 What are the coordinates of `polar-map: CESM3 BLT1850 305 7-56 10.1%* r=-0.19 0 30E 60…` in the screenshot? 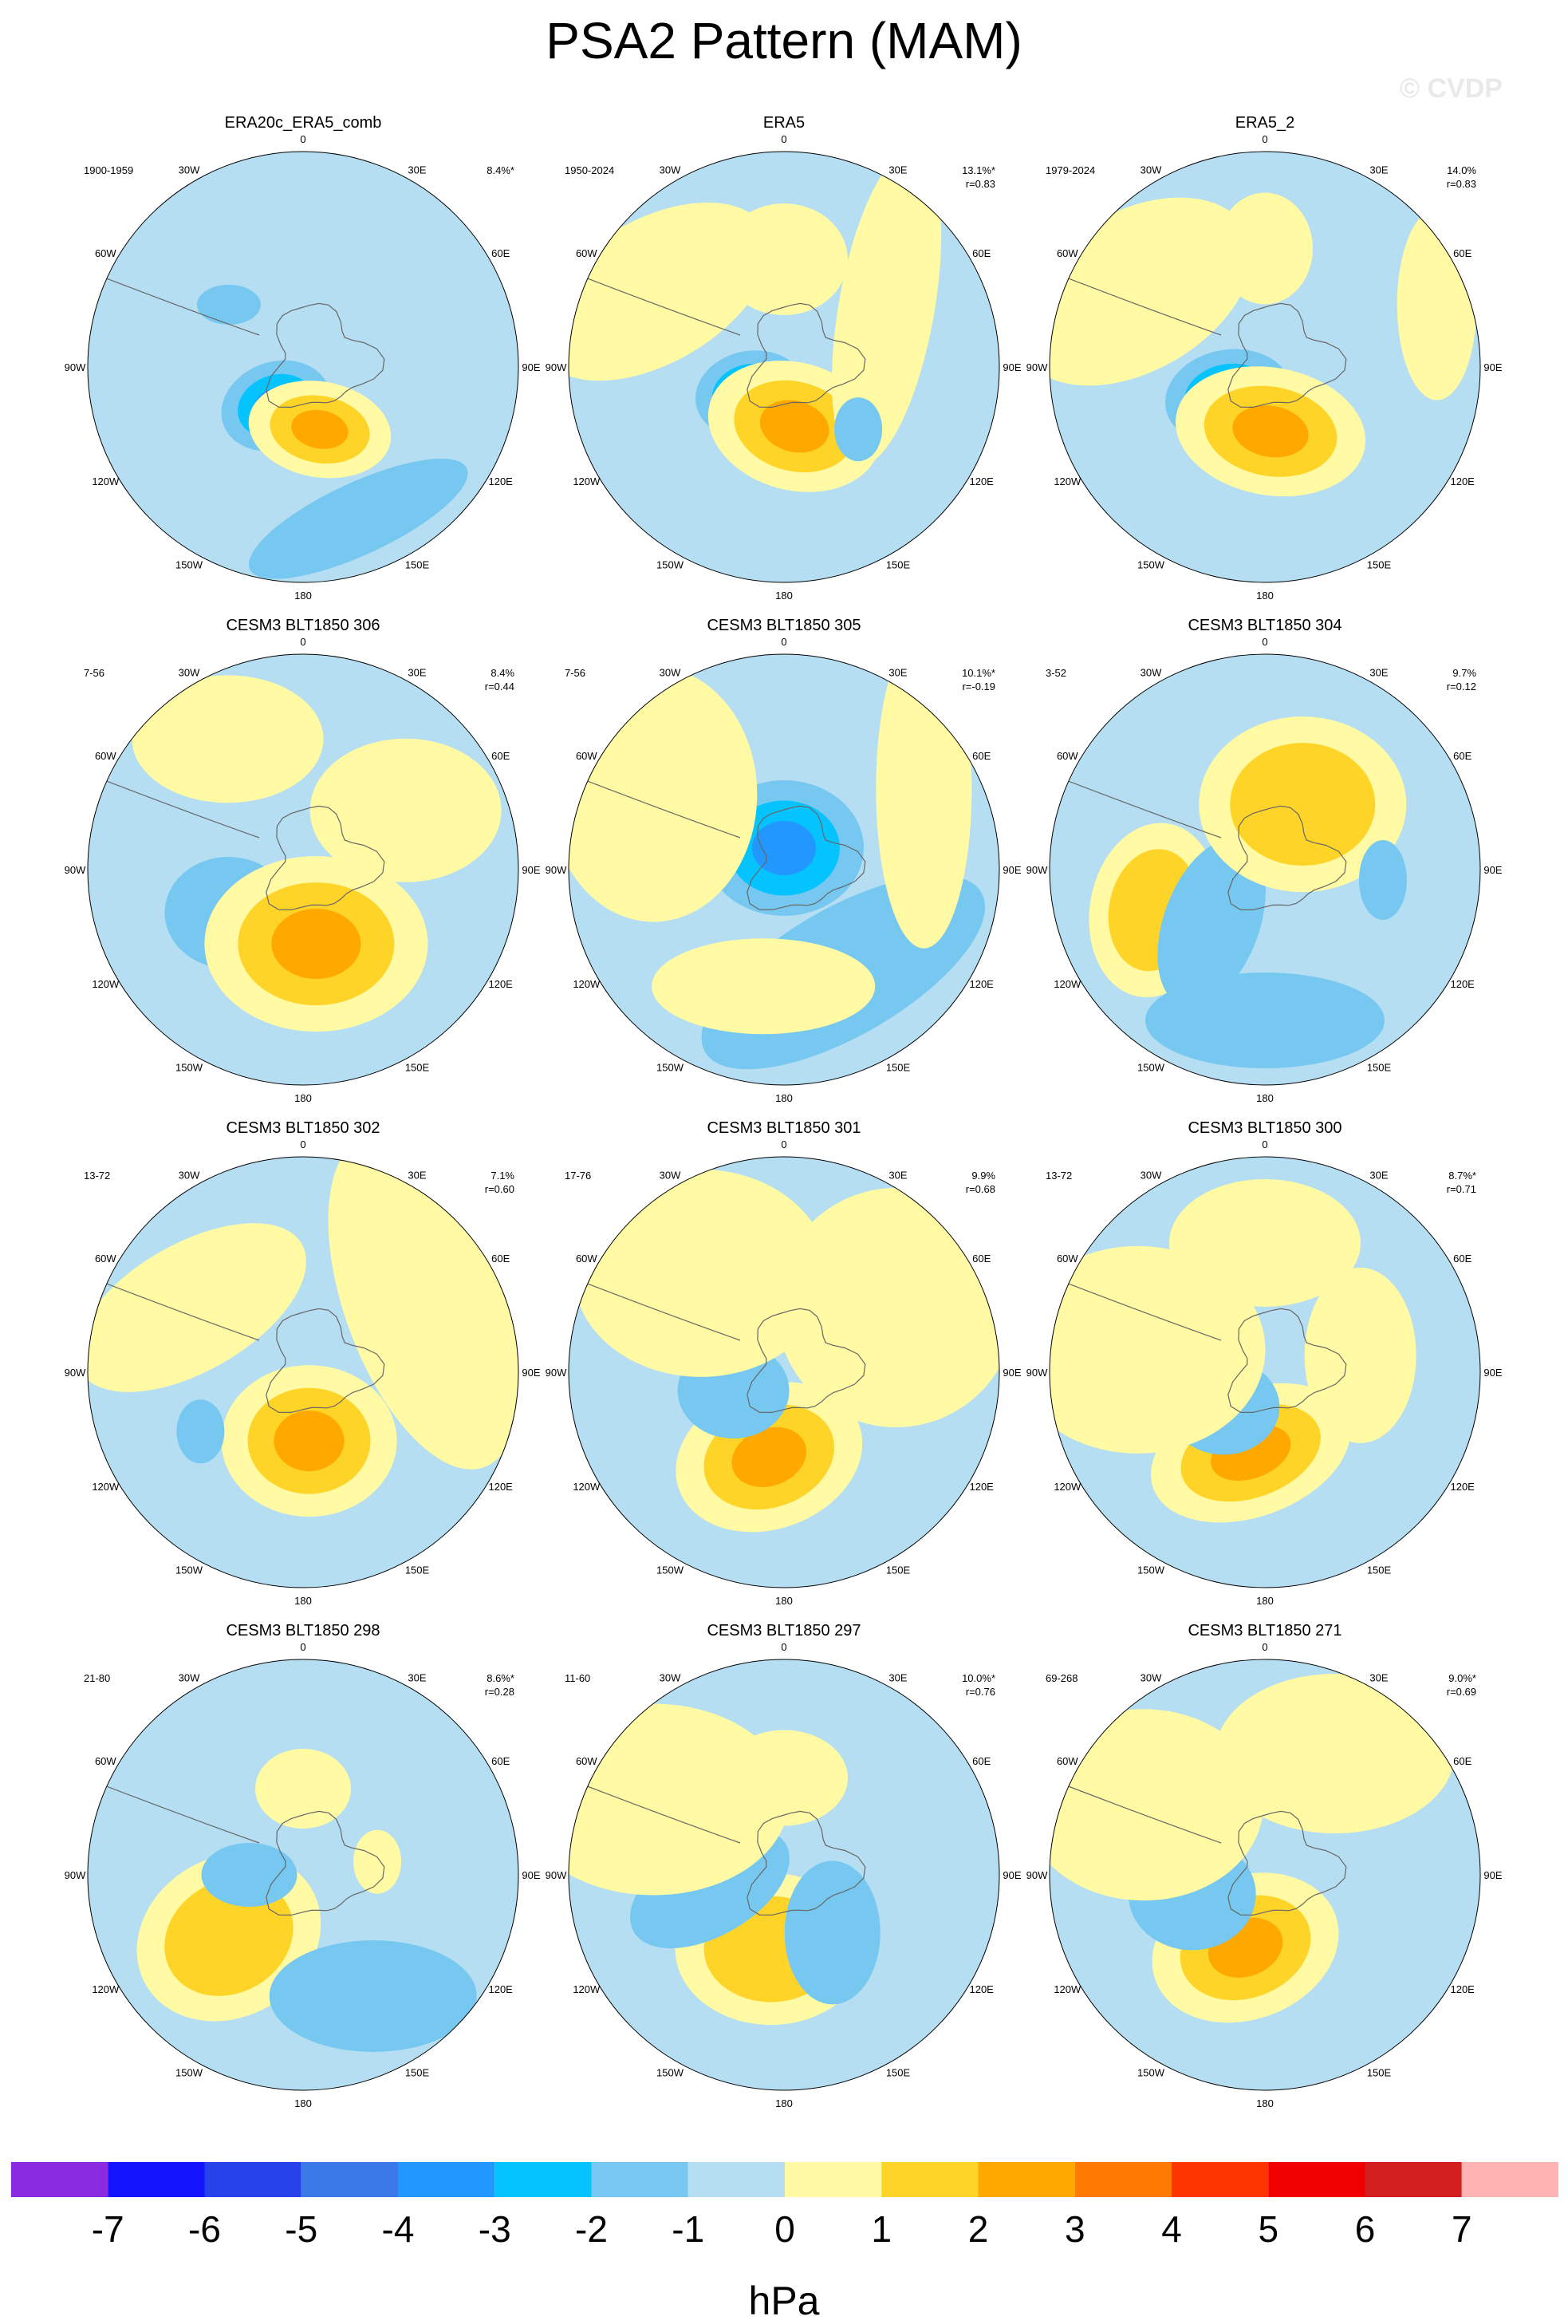 It's located at (784, 860).